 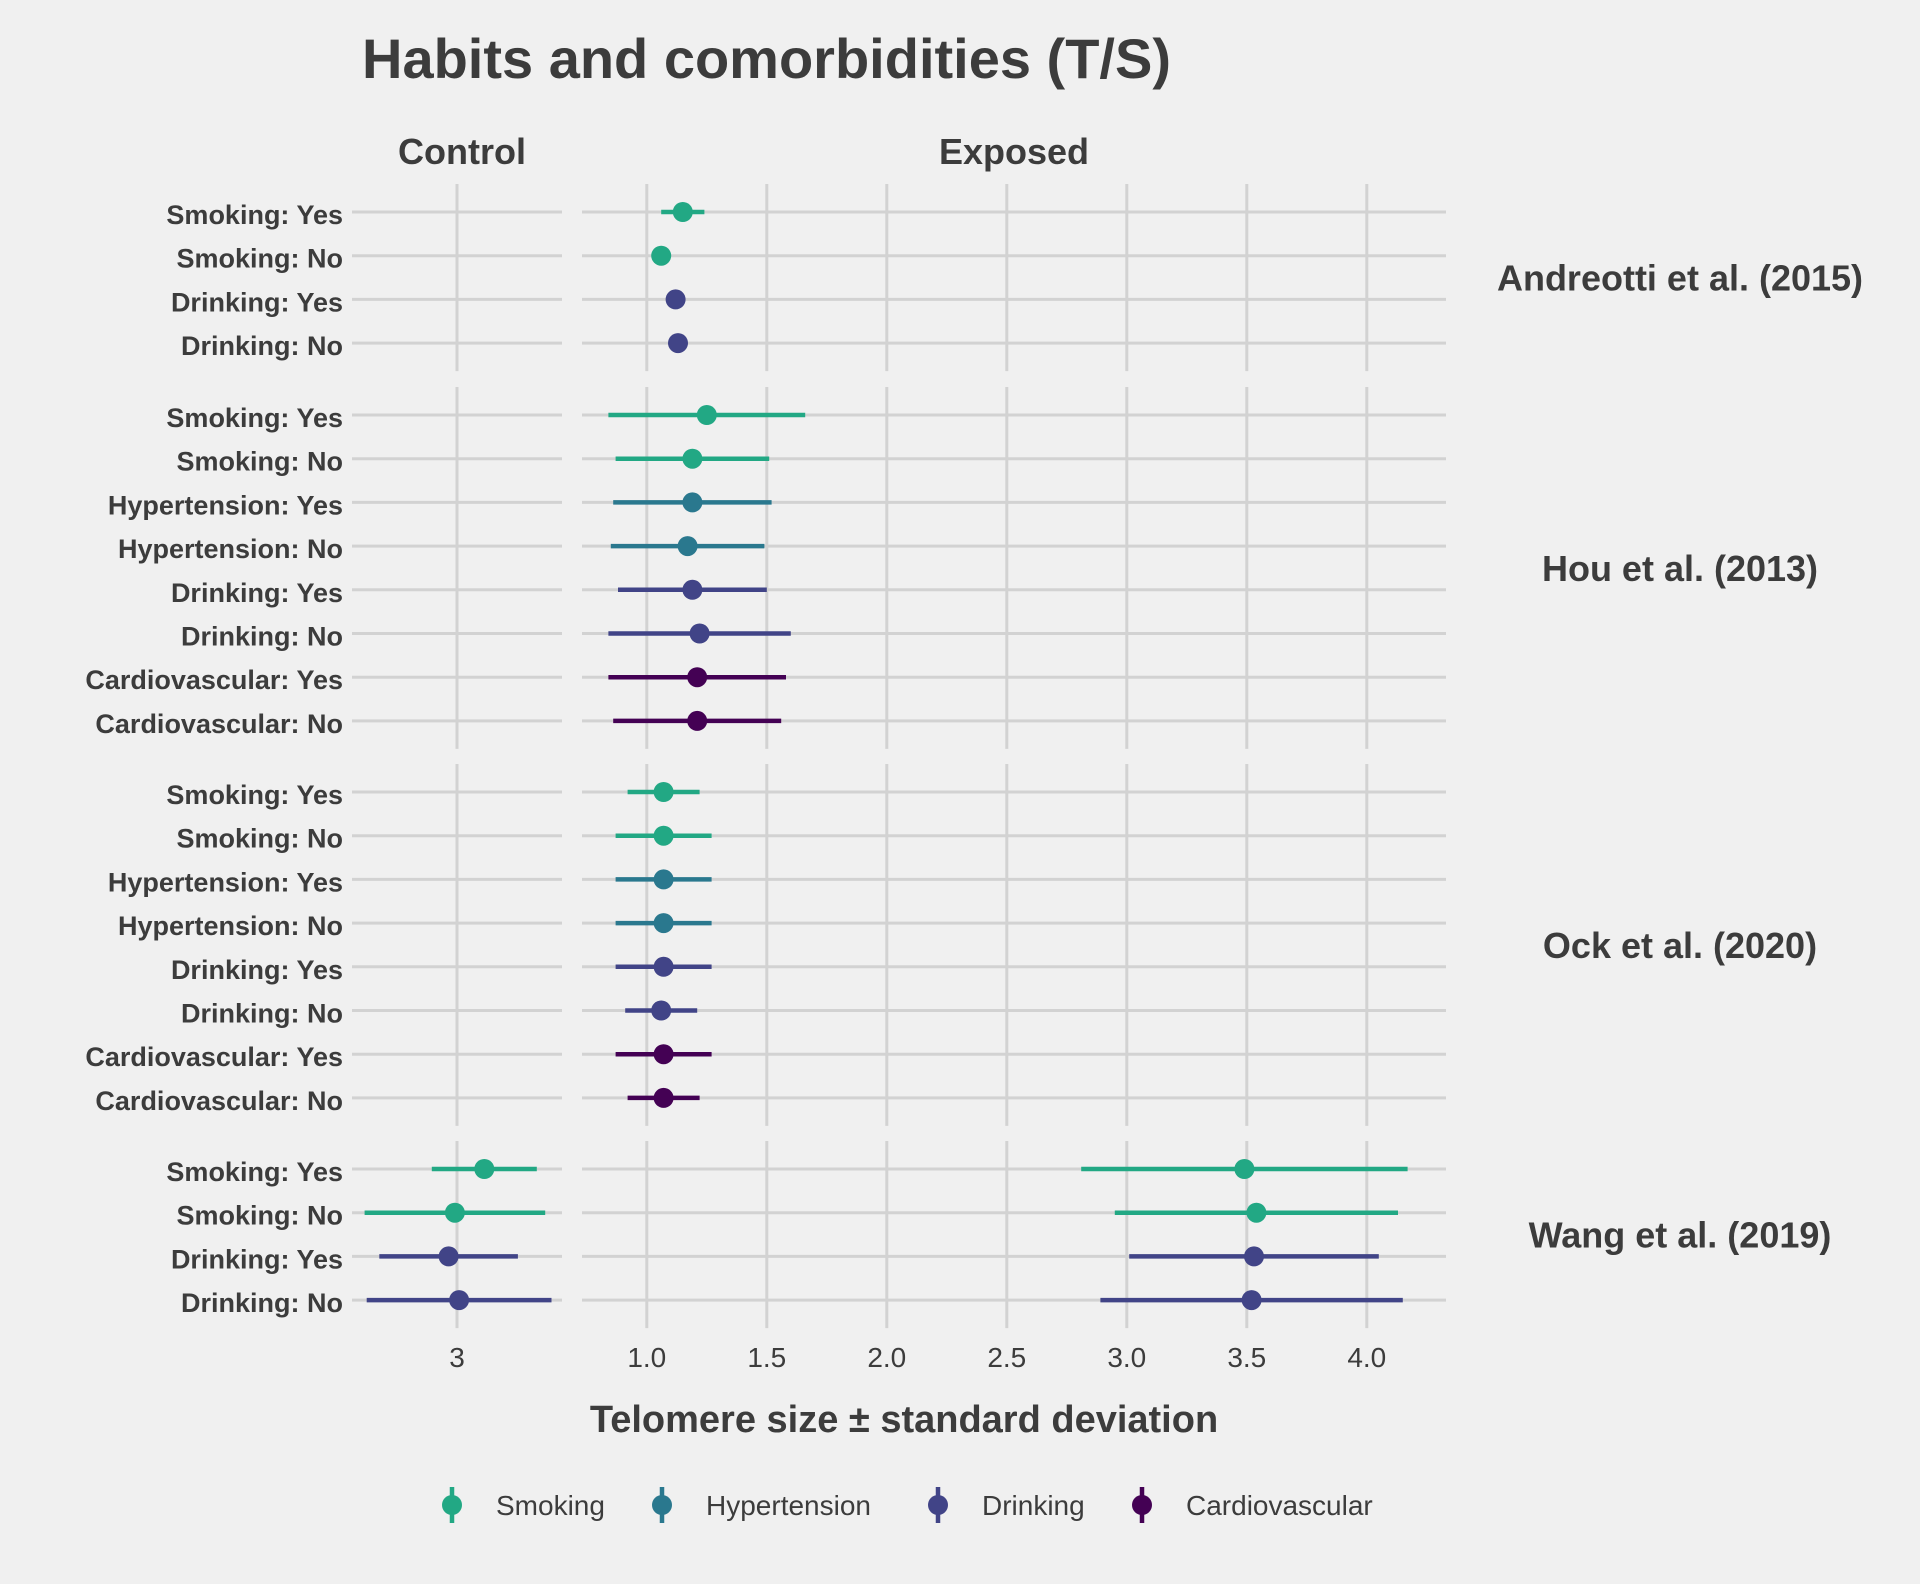 I want to click on legend-item: Smoking, so click(x=523, y=1505).